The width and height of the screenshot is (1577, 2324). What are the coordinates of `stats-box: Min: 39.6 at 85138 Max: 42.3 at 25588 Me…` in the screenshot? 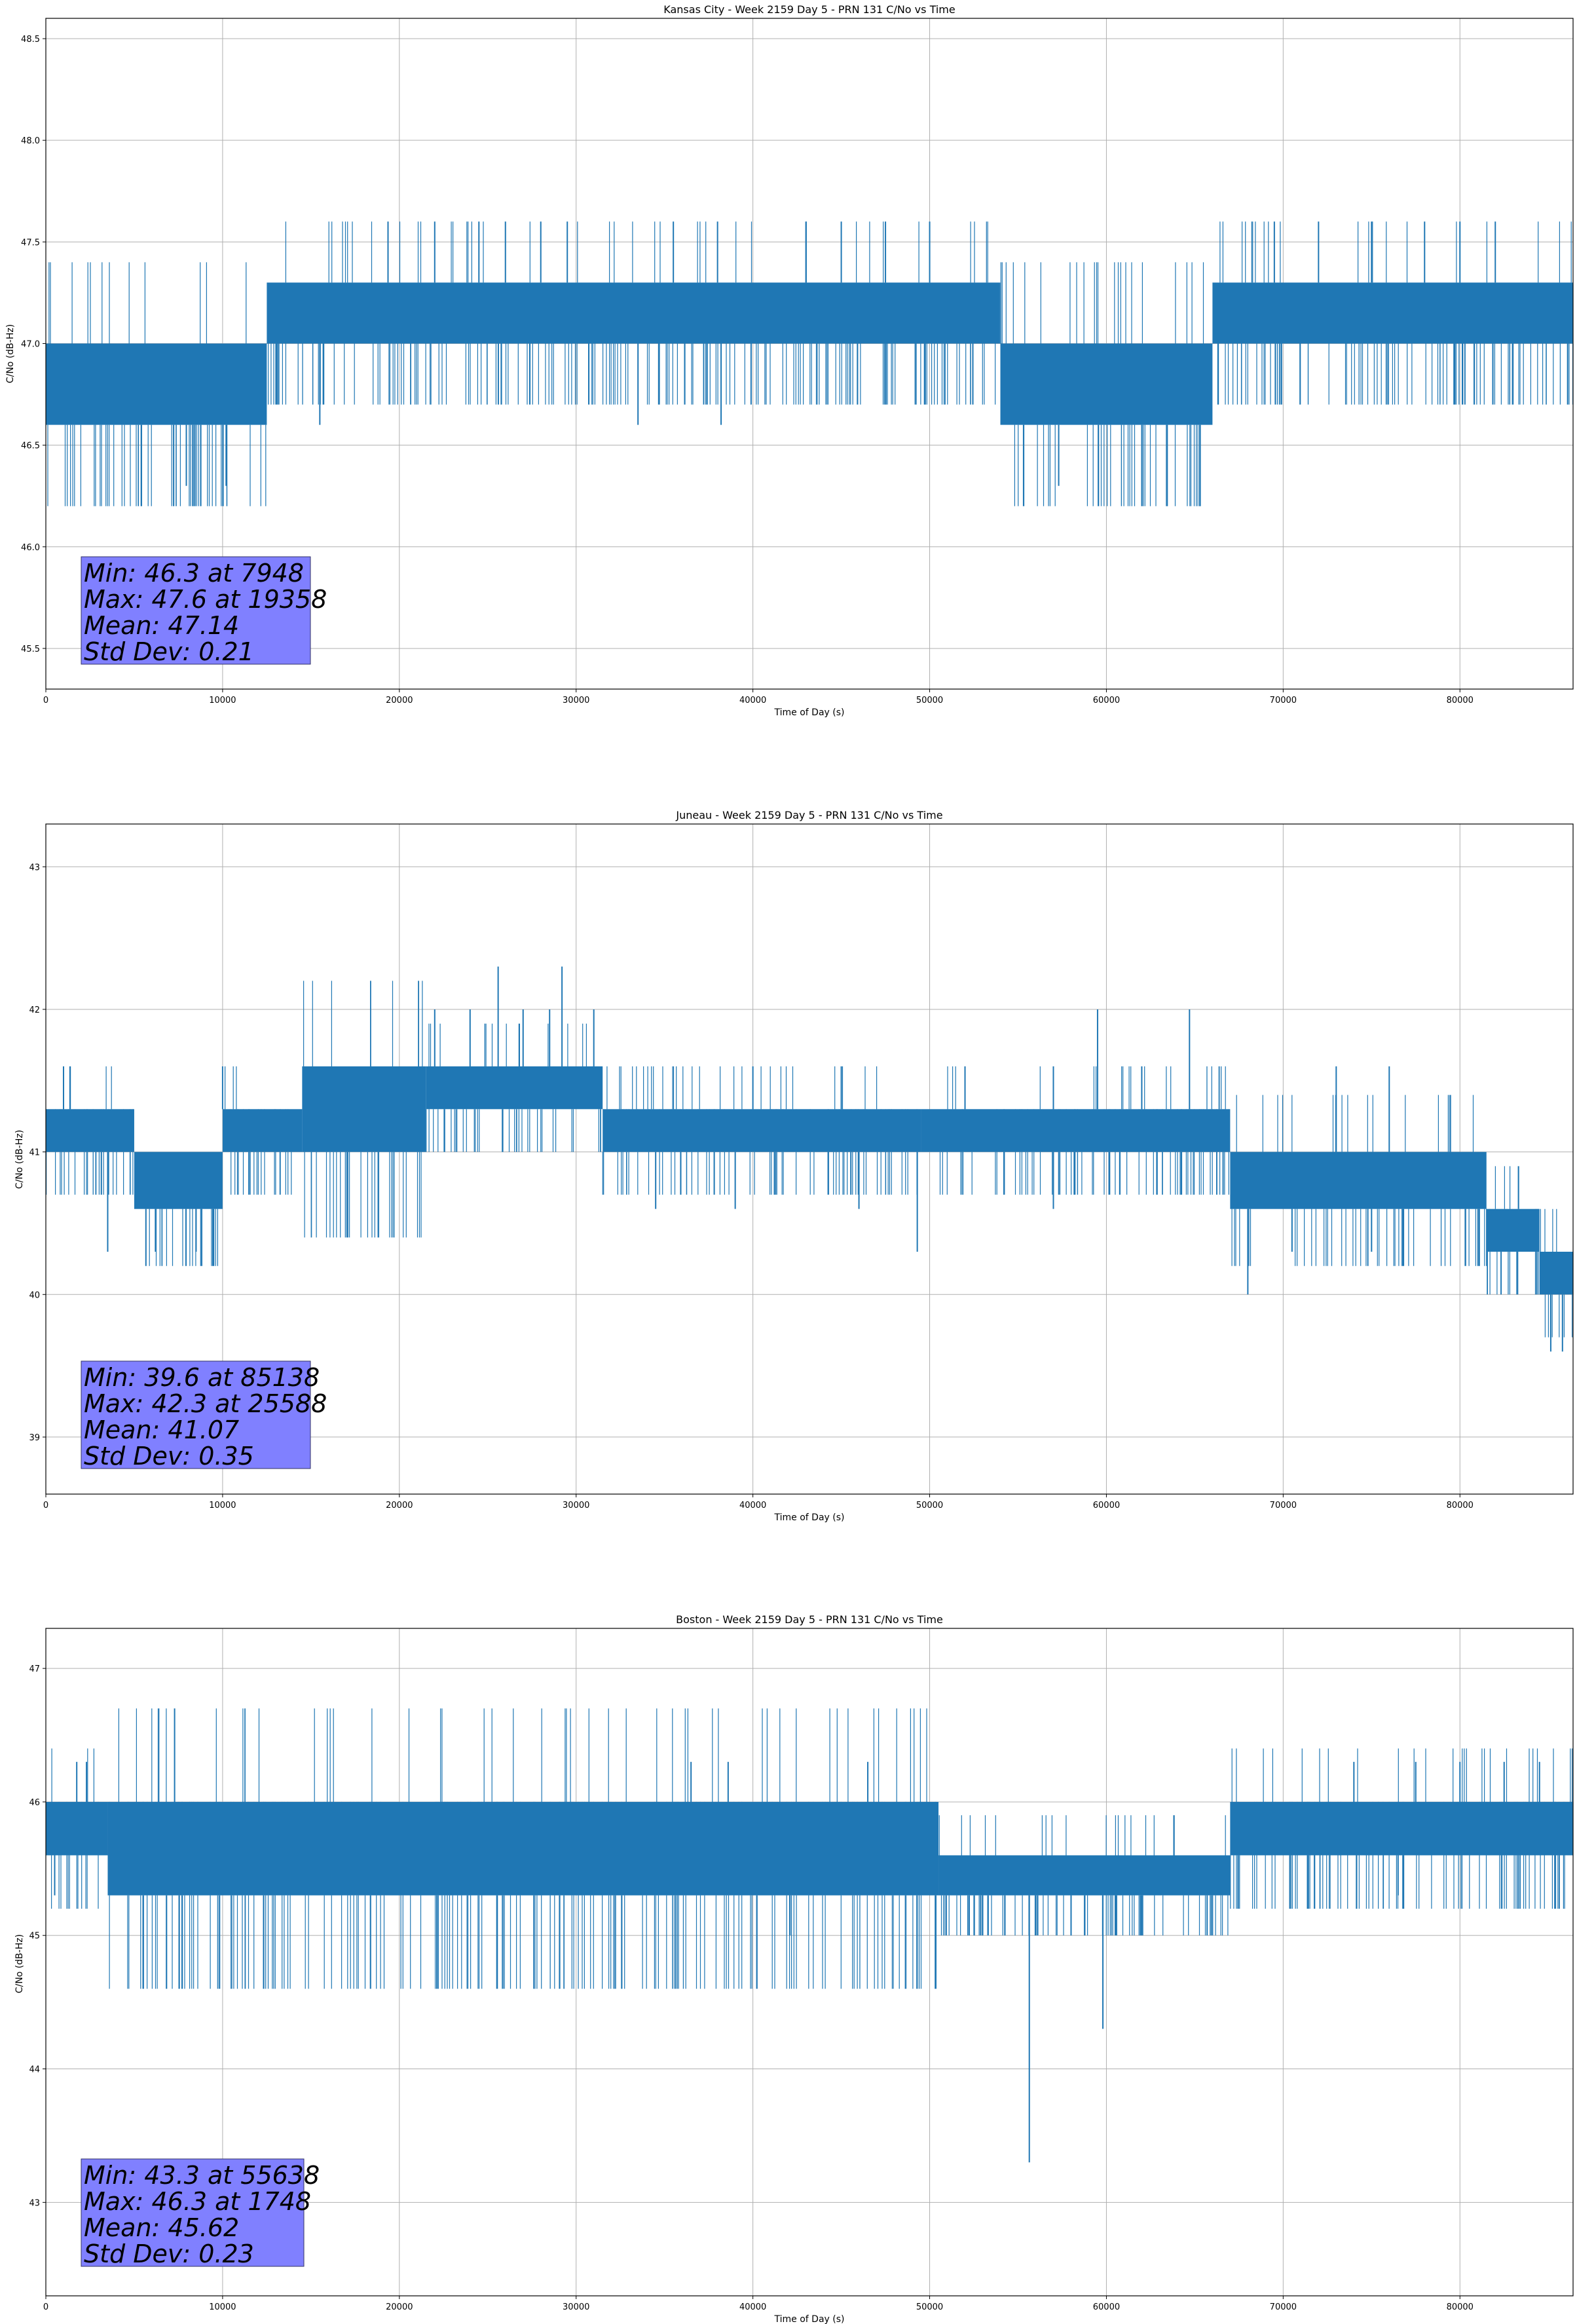 It's located at (204, 1415).